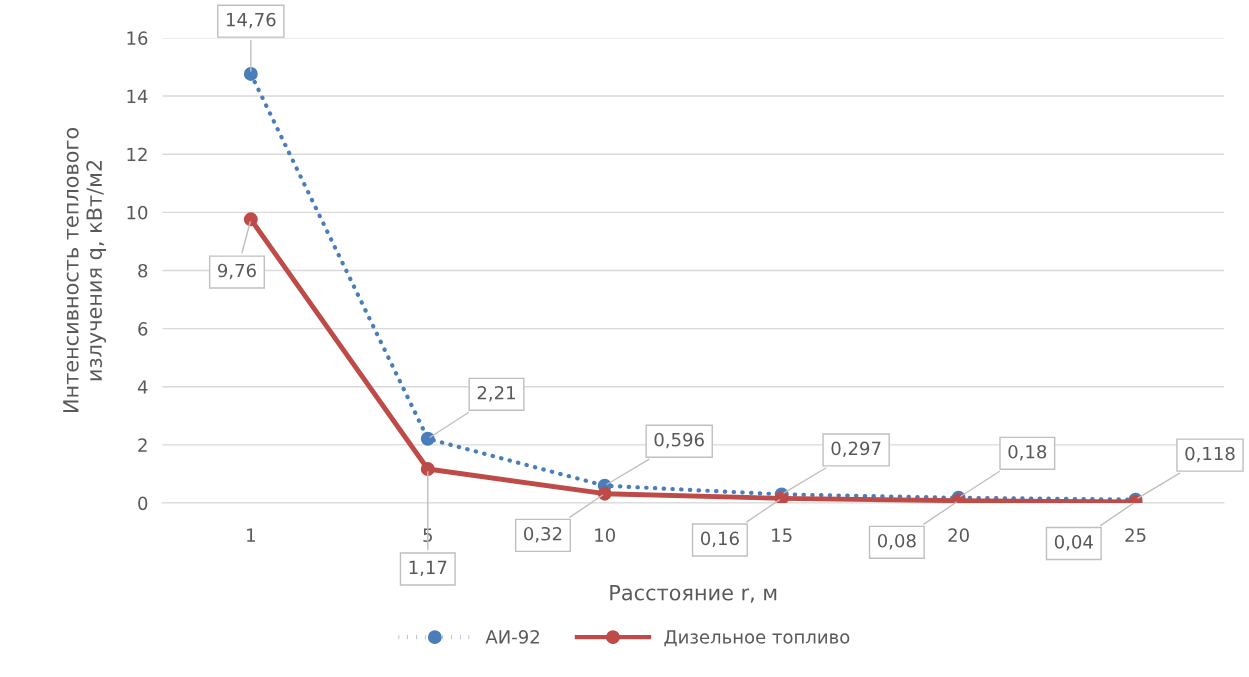  I want to click on data-label: 2,21, so click(496, 393).